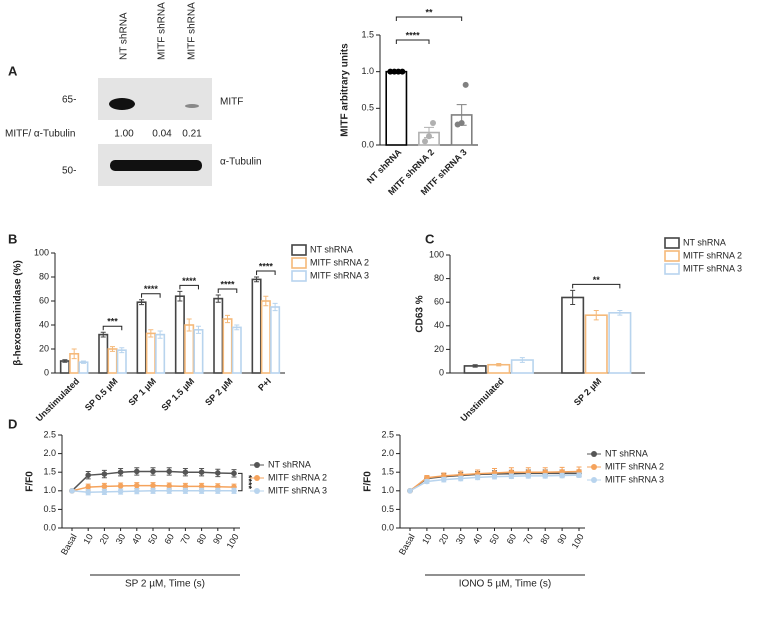 This screenshot has width=767, height=626. What do you see at coordinates (162, 134) in the screenshot?
I see `ratio: 0.04` at bounding box center [162, 134].